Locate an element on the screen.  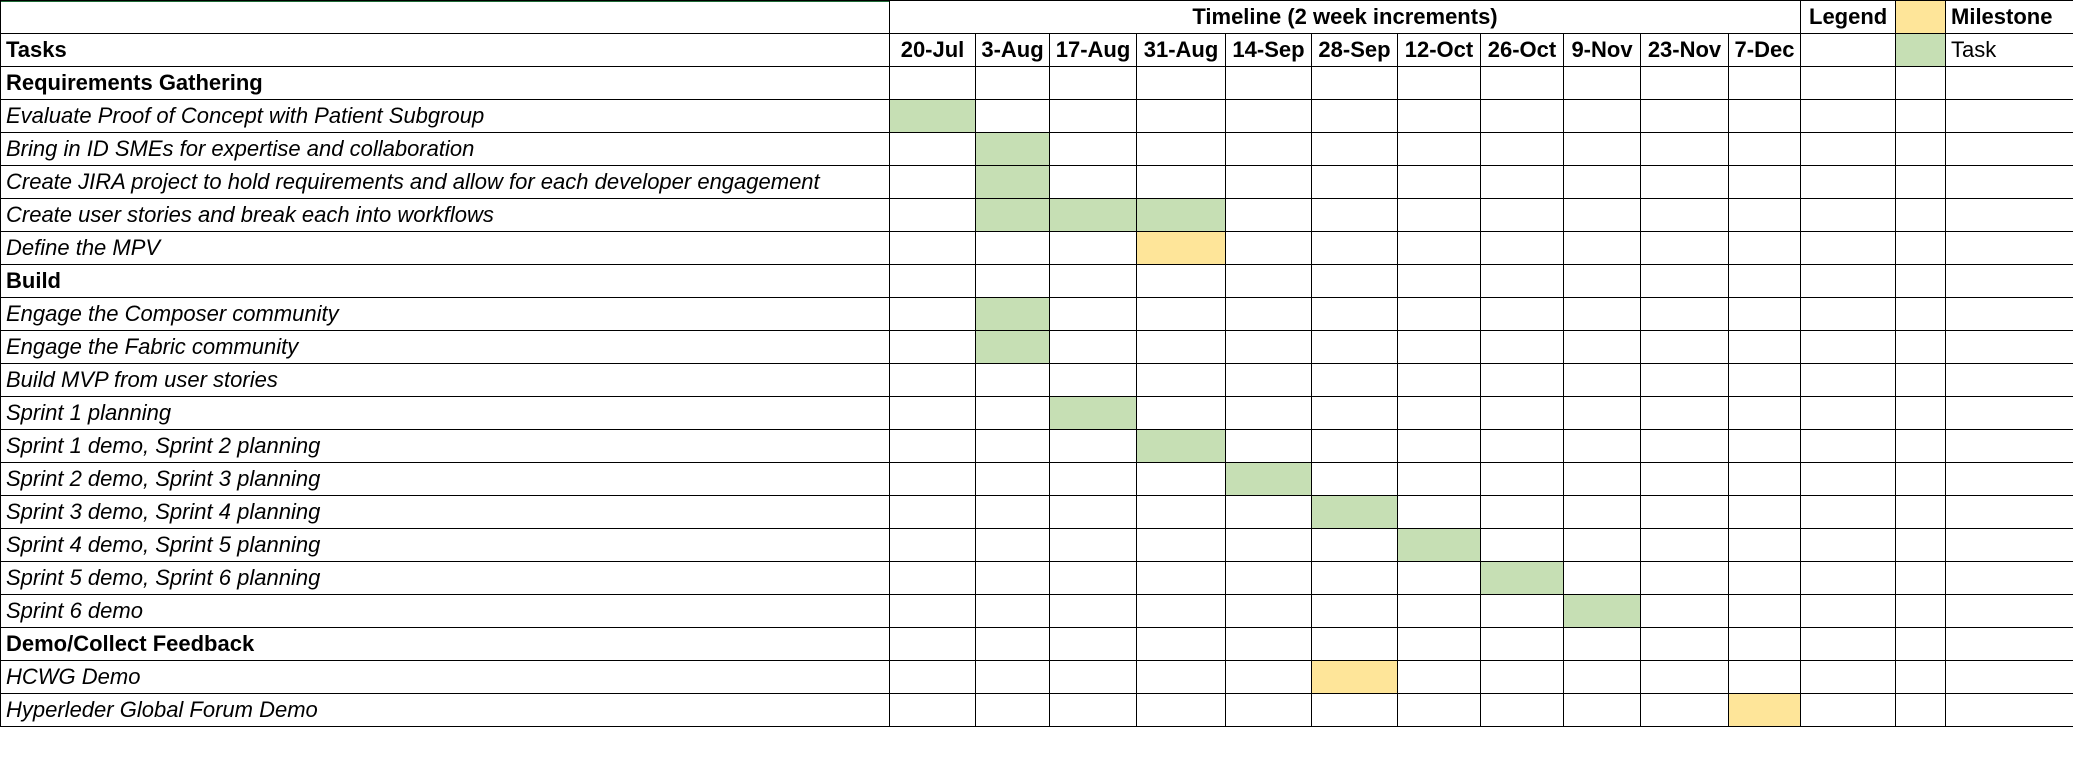
task-label: Engage the Composer community is located at coordinates (445, 314).